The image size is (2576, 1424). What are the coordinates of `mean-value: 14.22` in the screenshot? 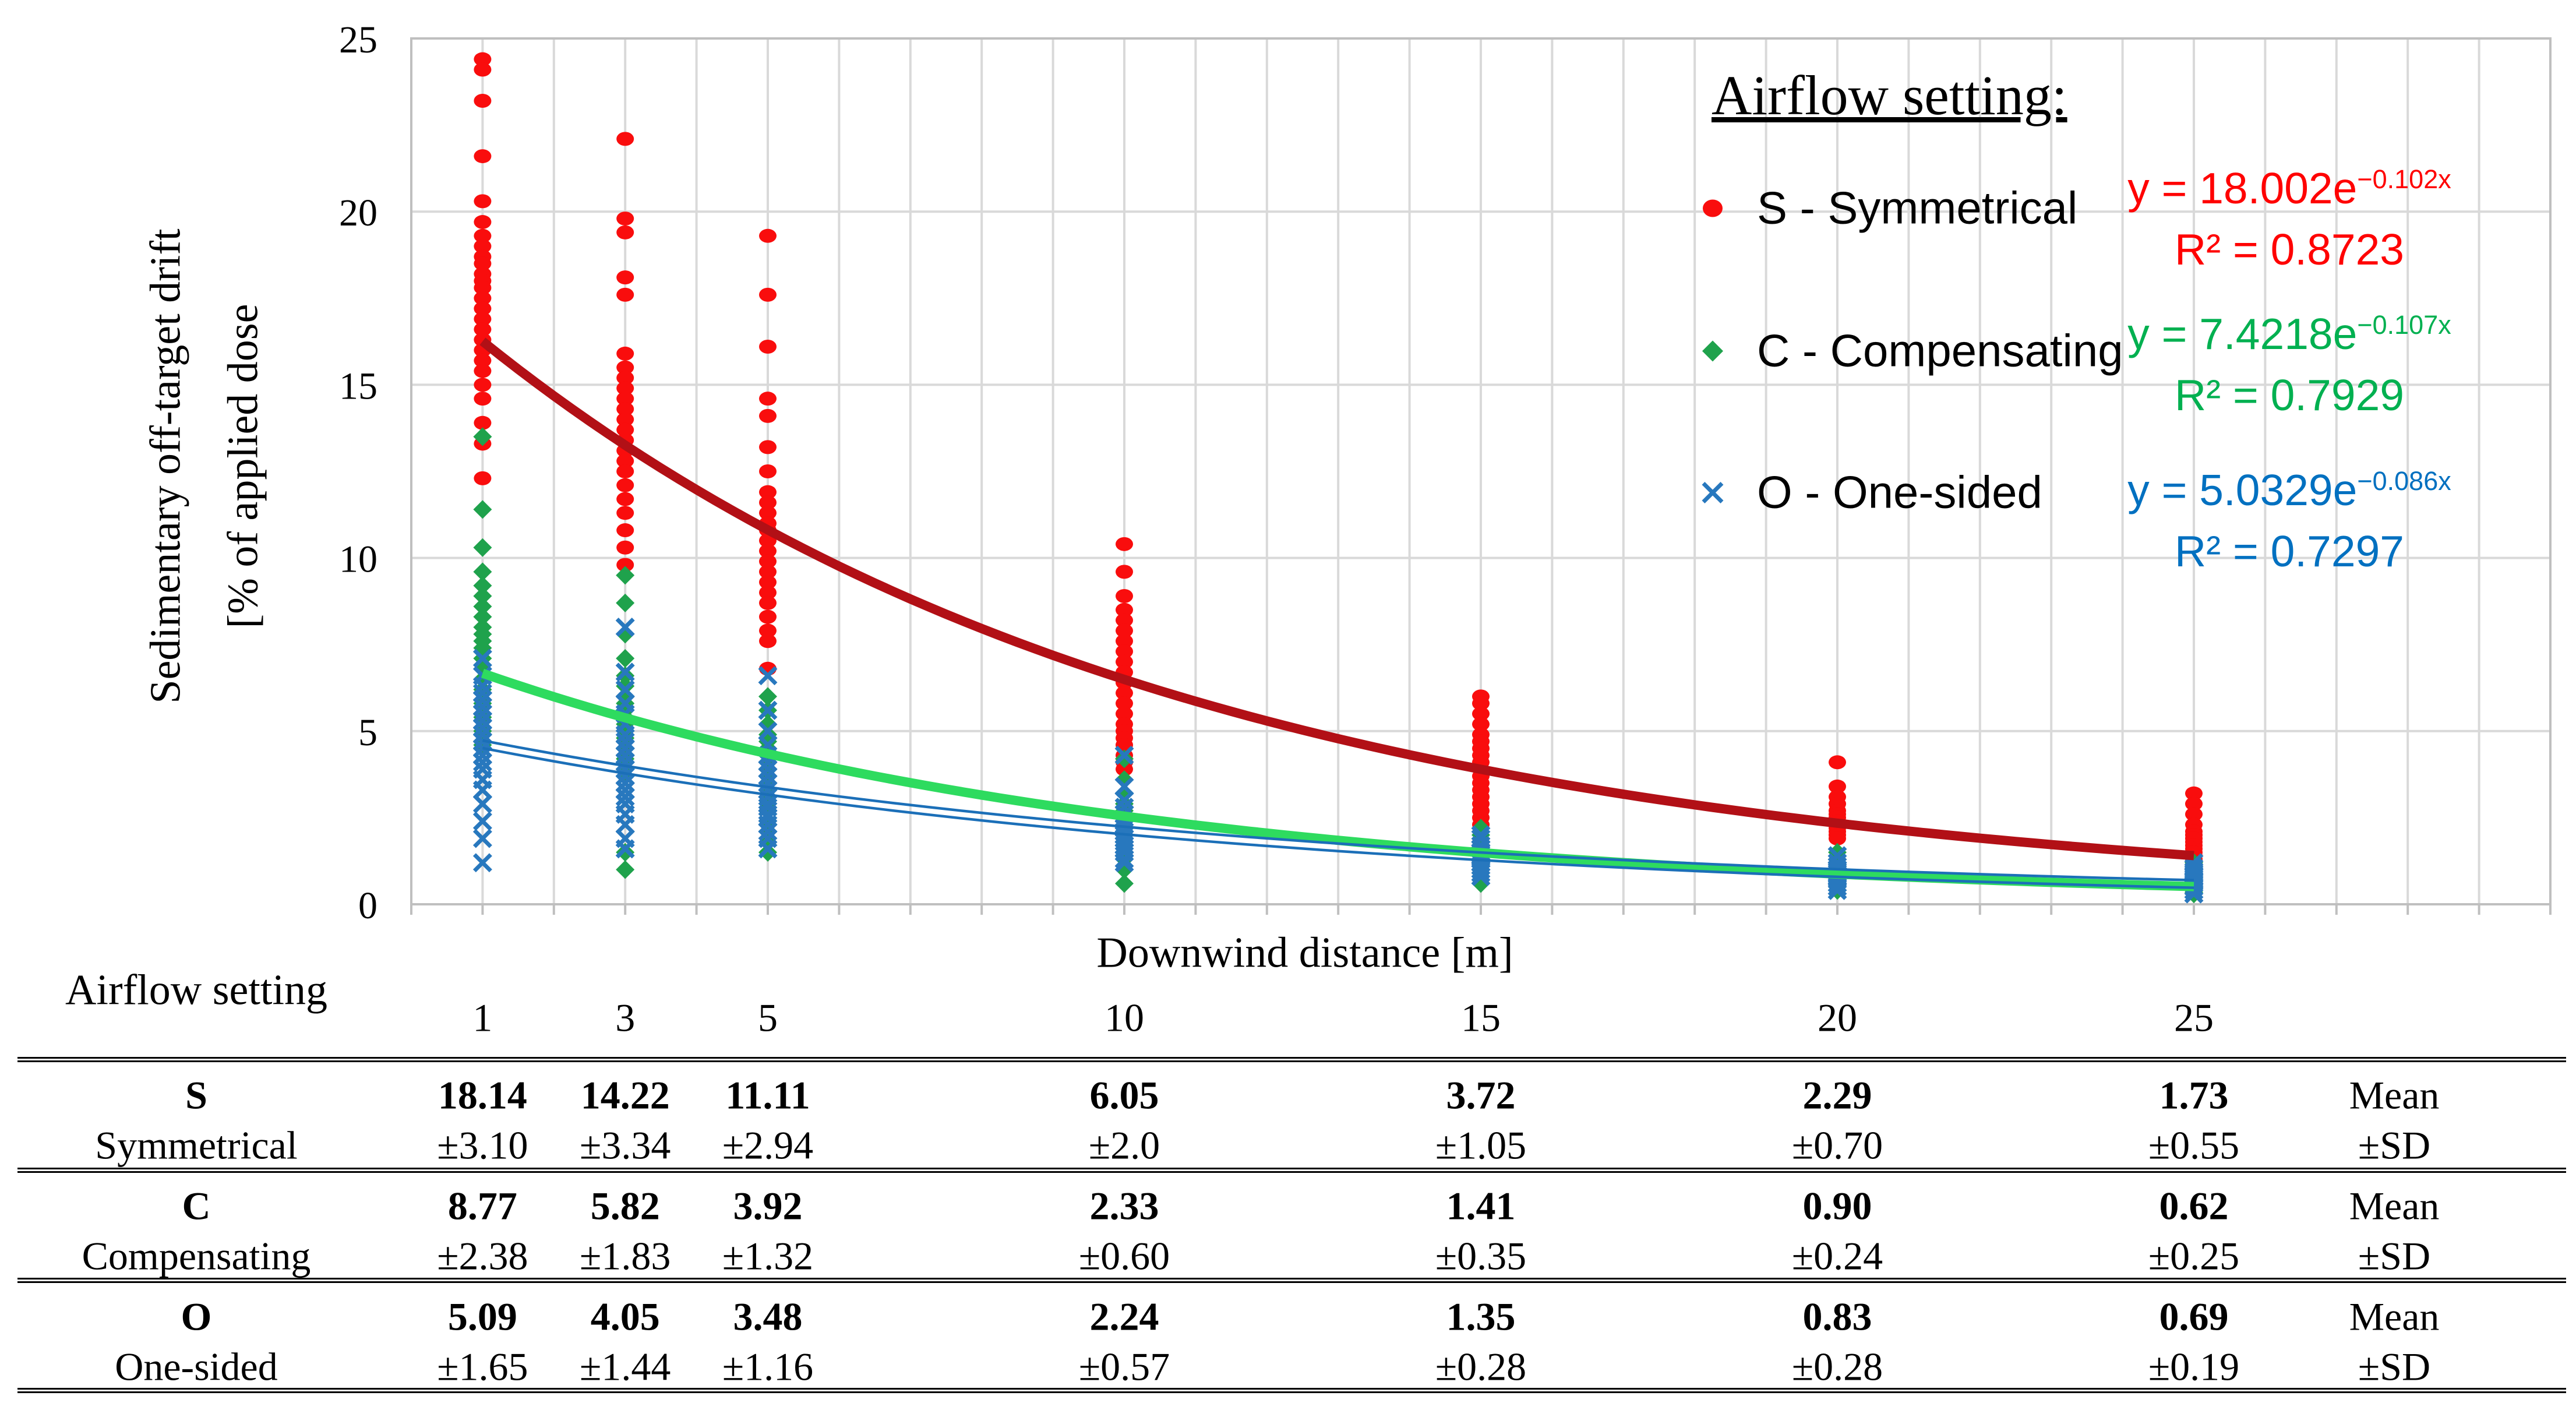 It's located at (625, 1095).